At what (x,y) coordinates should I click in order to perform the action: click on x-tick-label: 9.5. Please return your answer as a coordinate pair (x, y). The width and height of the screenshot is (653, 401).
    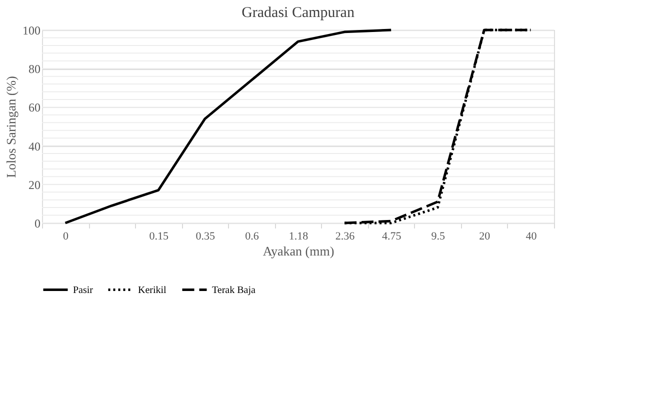
    Looking at the image, I should click on (438, 236).